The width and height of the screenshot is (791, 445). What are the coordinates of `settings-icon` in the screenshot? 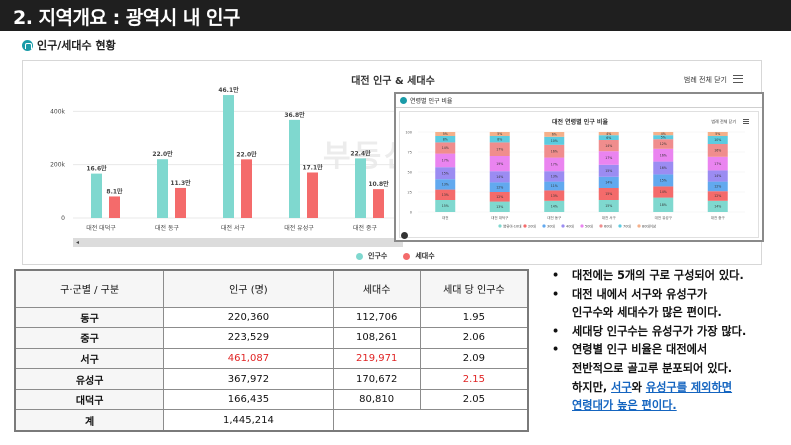 It's located at (404, 235).